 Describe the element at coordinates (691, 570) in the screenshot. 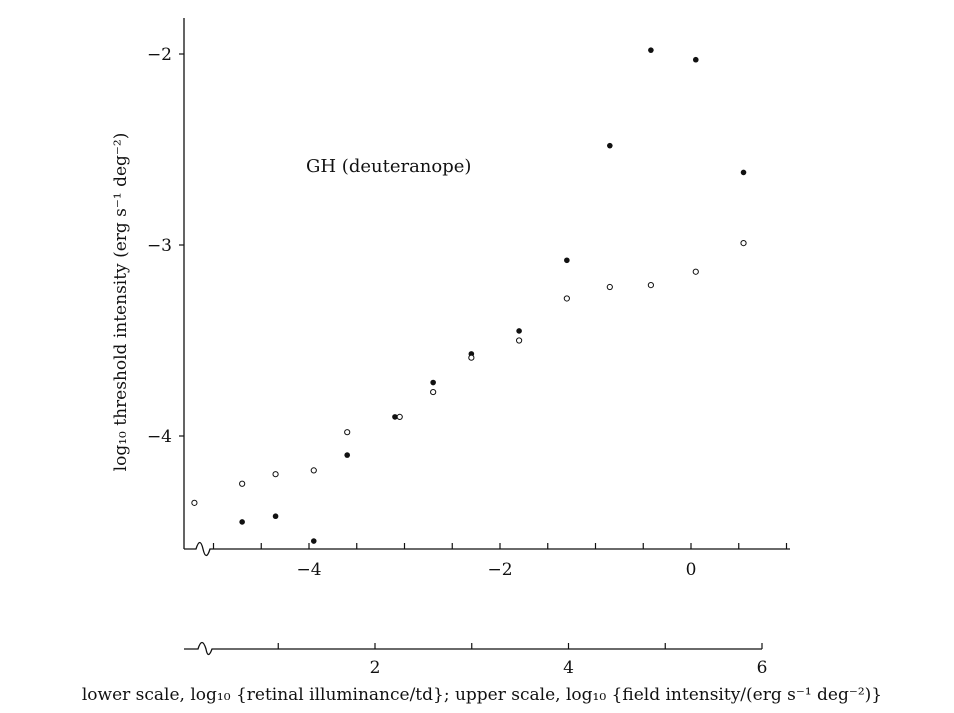

I see `upper-x-tick-label: 0` at that location.